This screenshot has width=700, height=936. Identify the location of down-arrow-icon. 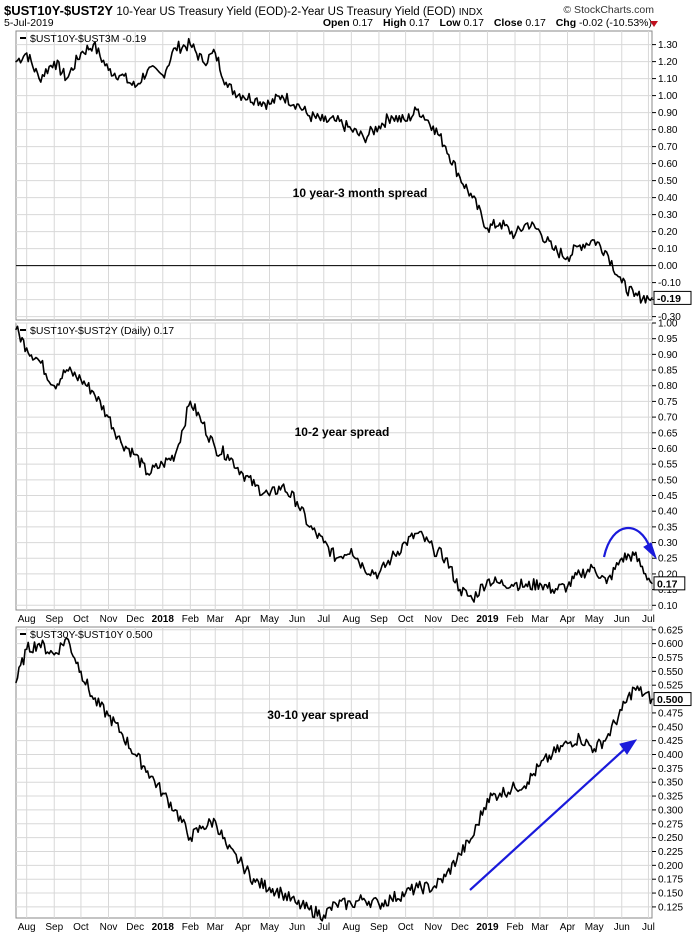
(654, 24).